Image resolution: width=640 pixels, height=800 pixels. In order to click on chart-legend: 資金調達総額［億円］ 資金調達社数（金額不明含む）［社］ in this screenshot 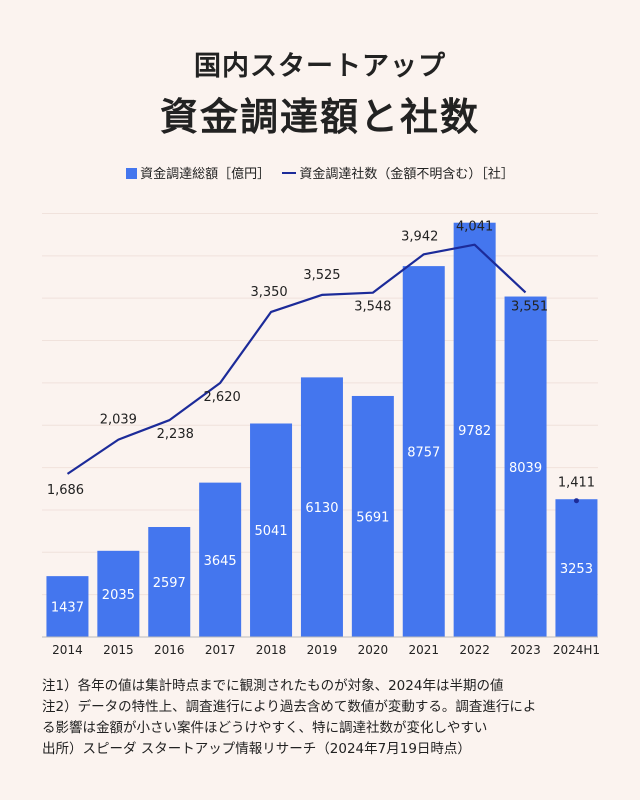, I will do `click(320, 172)`.